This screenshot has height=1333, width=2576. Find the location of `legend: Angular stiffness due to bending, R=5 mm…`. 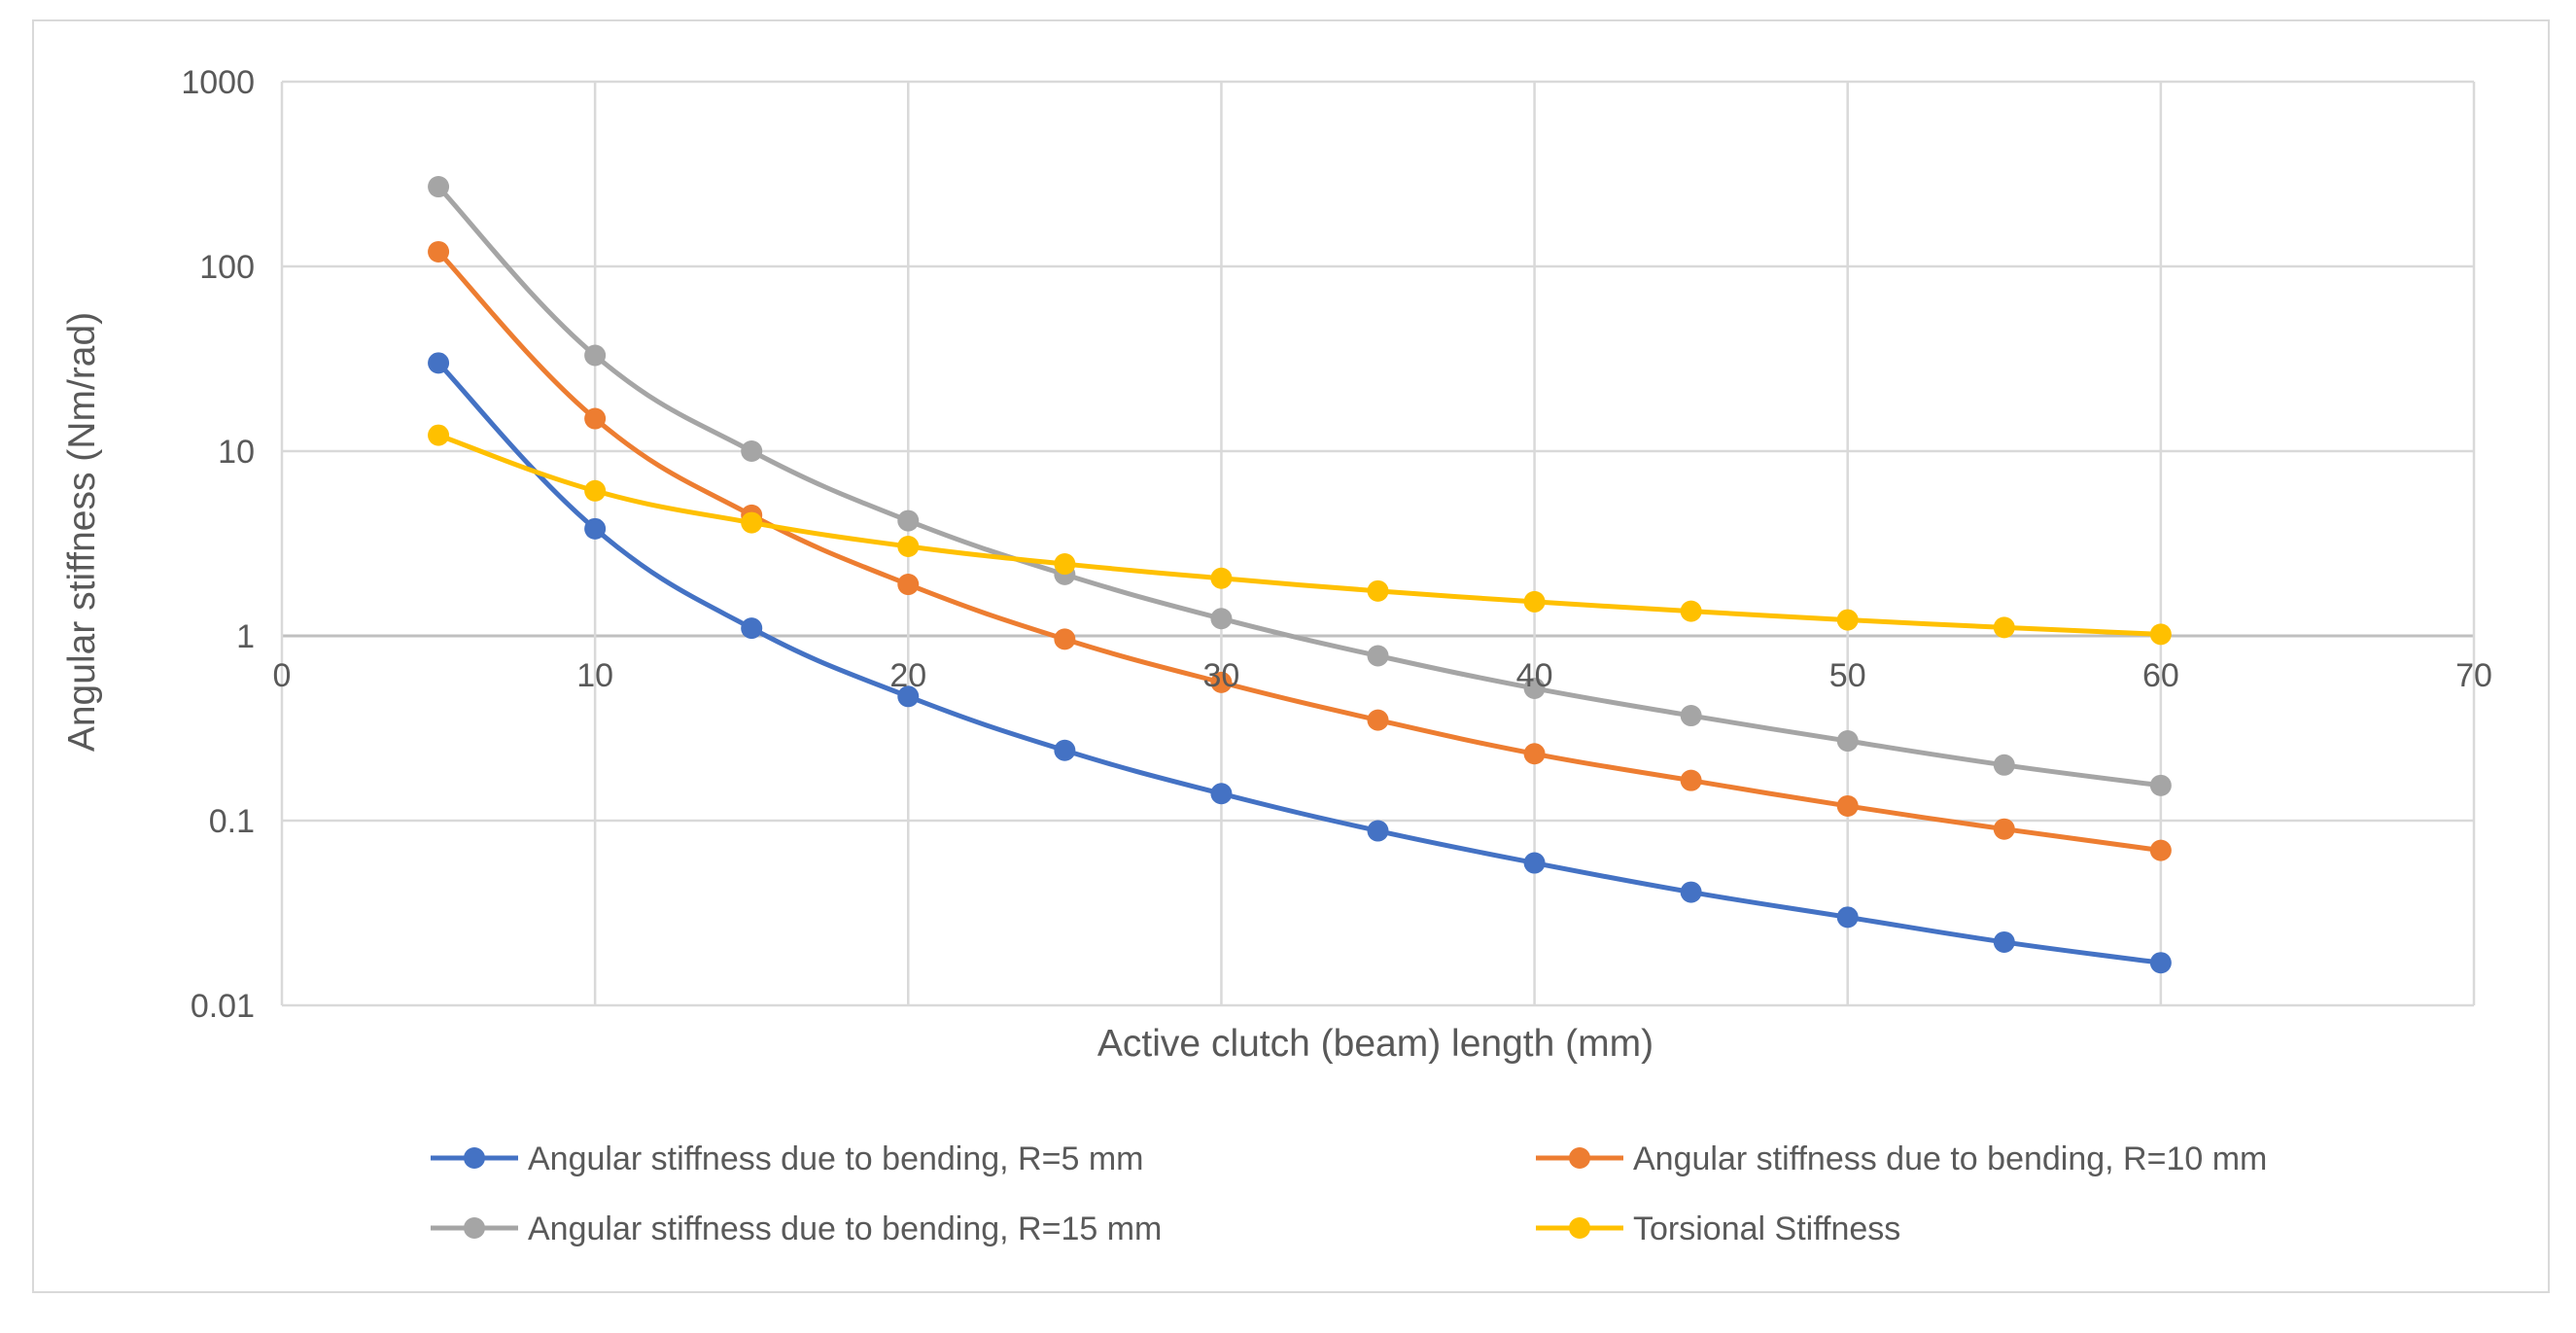

legend: Angular stiffness due to bending, R=5 mm… is located at coordinates (1349, 1193).